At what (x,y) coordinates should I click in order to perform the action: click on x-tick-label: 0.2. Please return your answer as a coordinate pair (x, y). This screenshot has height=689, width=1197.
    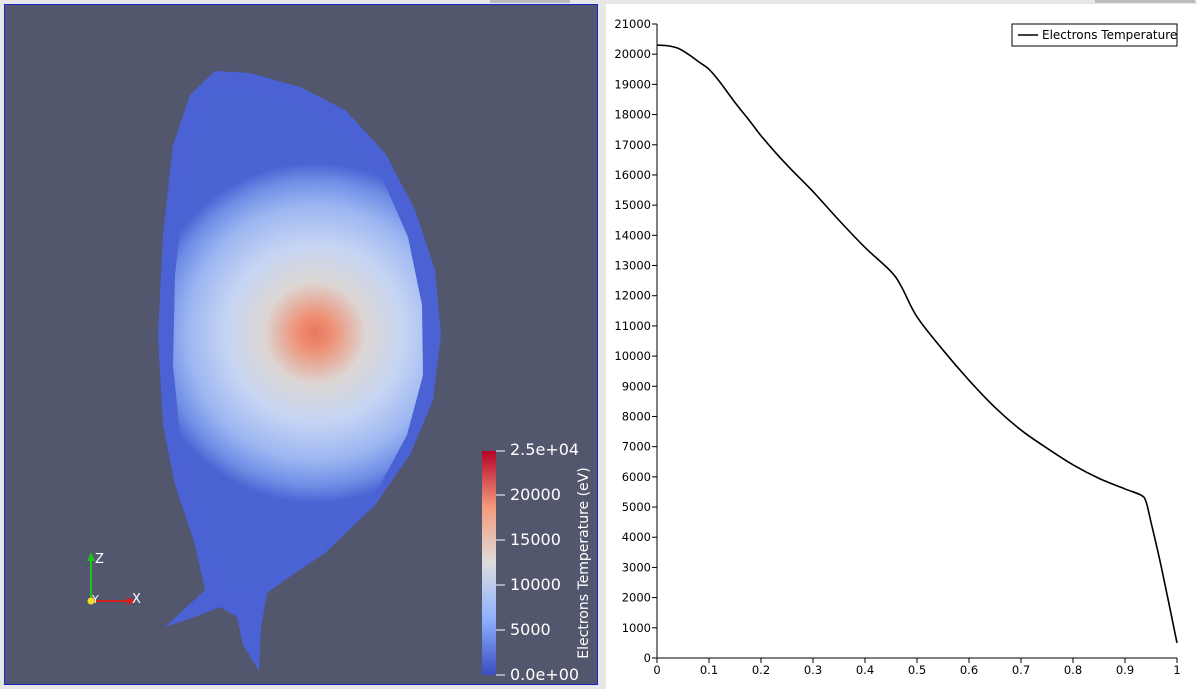
    Looking at the image, I should click on (761, 670).